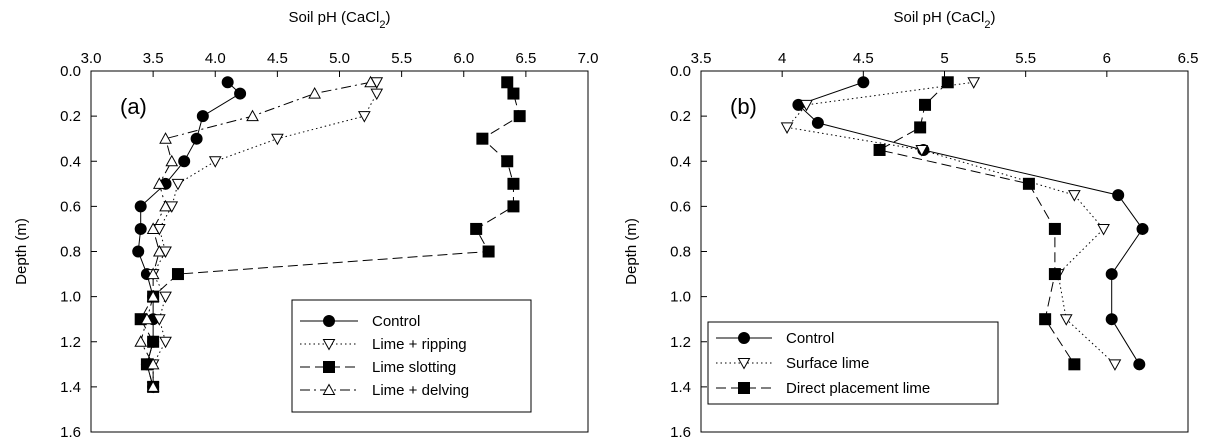 Image resolution: width=1209 pixels, height=441 pixels. I want to click on x-axis-title: Soil pH (CaCl2), so click(340, 20).